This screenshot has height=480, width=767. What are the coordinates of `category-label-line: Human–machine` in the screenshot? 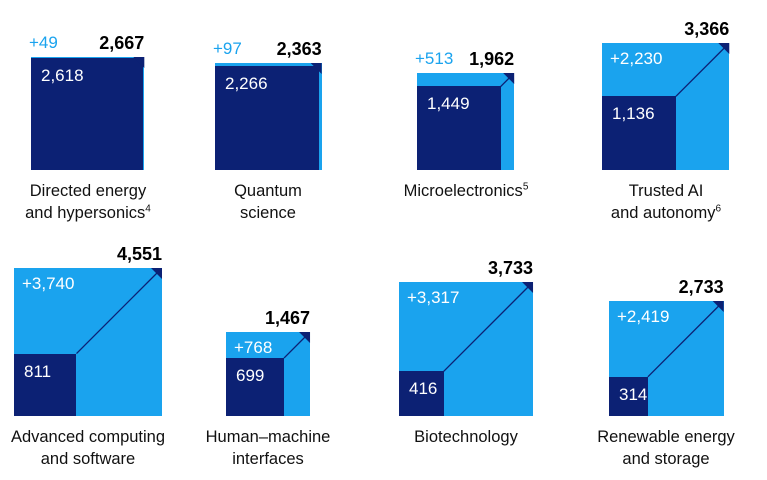 It's located at (268, 437).